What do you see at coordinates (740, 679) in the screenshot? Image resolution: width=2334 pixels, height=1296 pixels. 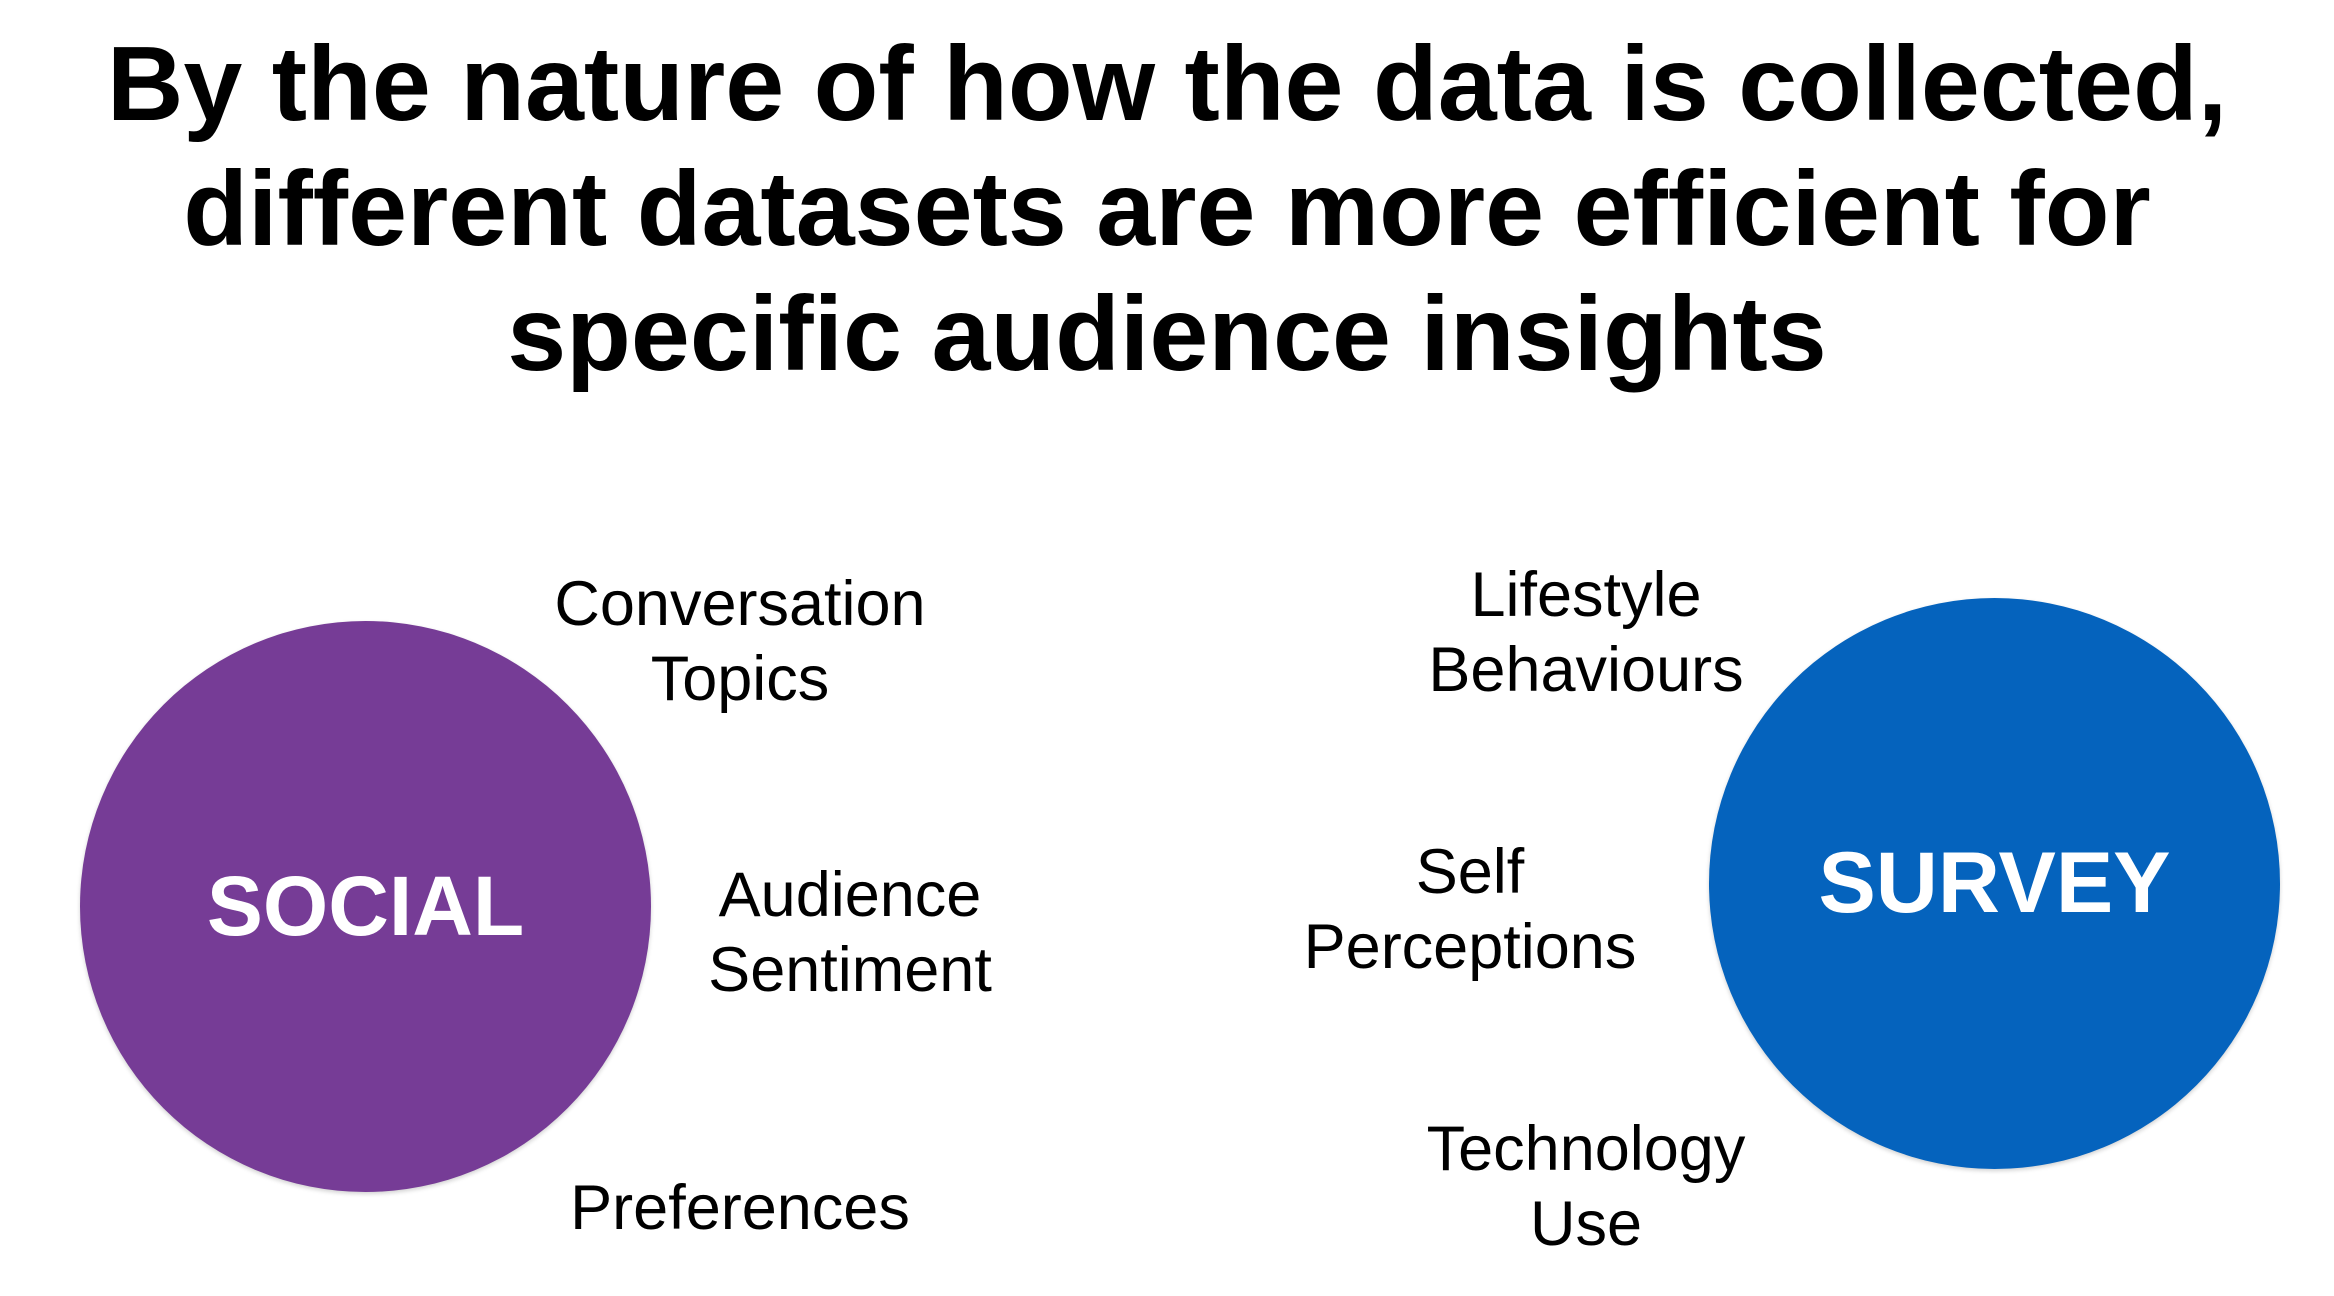 I see `insight-line: Topics` at bounding box center [740, 679].